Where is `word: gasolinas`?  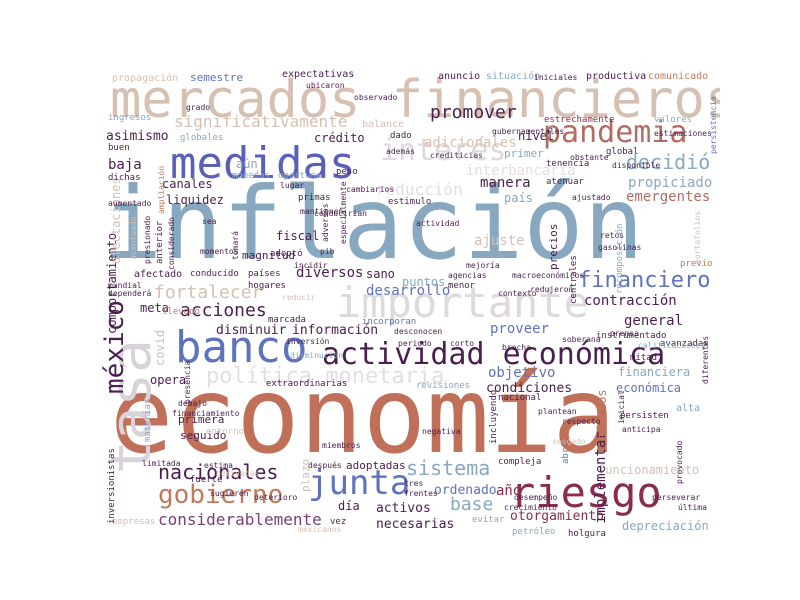 word: gasolinas is located at coordinates (620, 247).